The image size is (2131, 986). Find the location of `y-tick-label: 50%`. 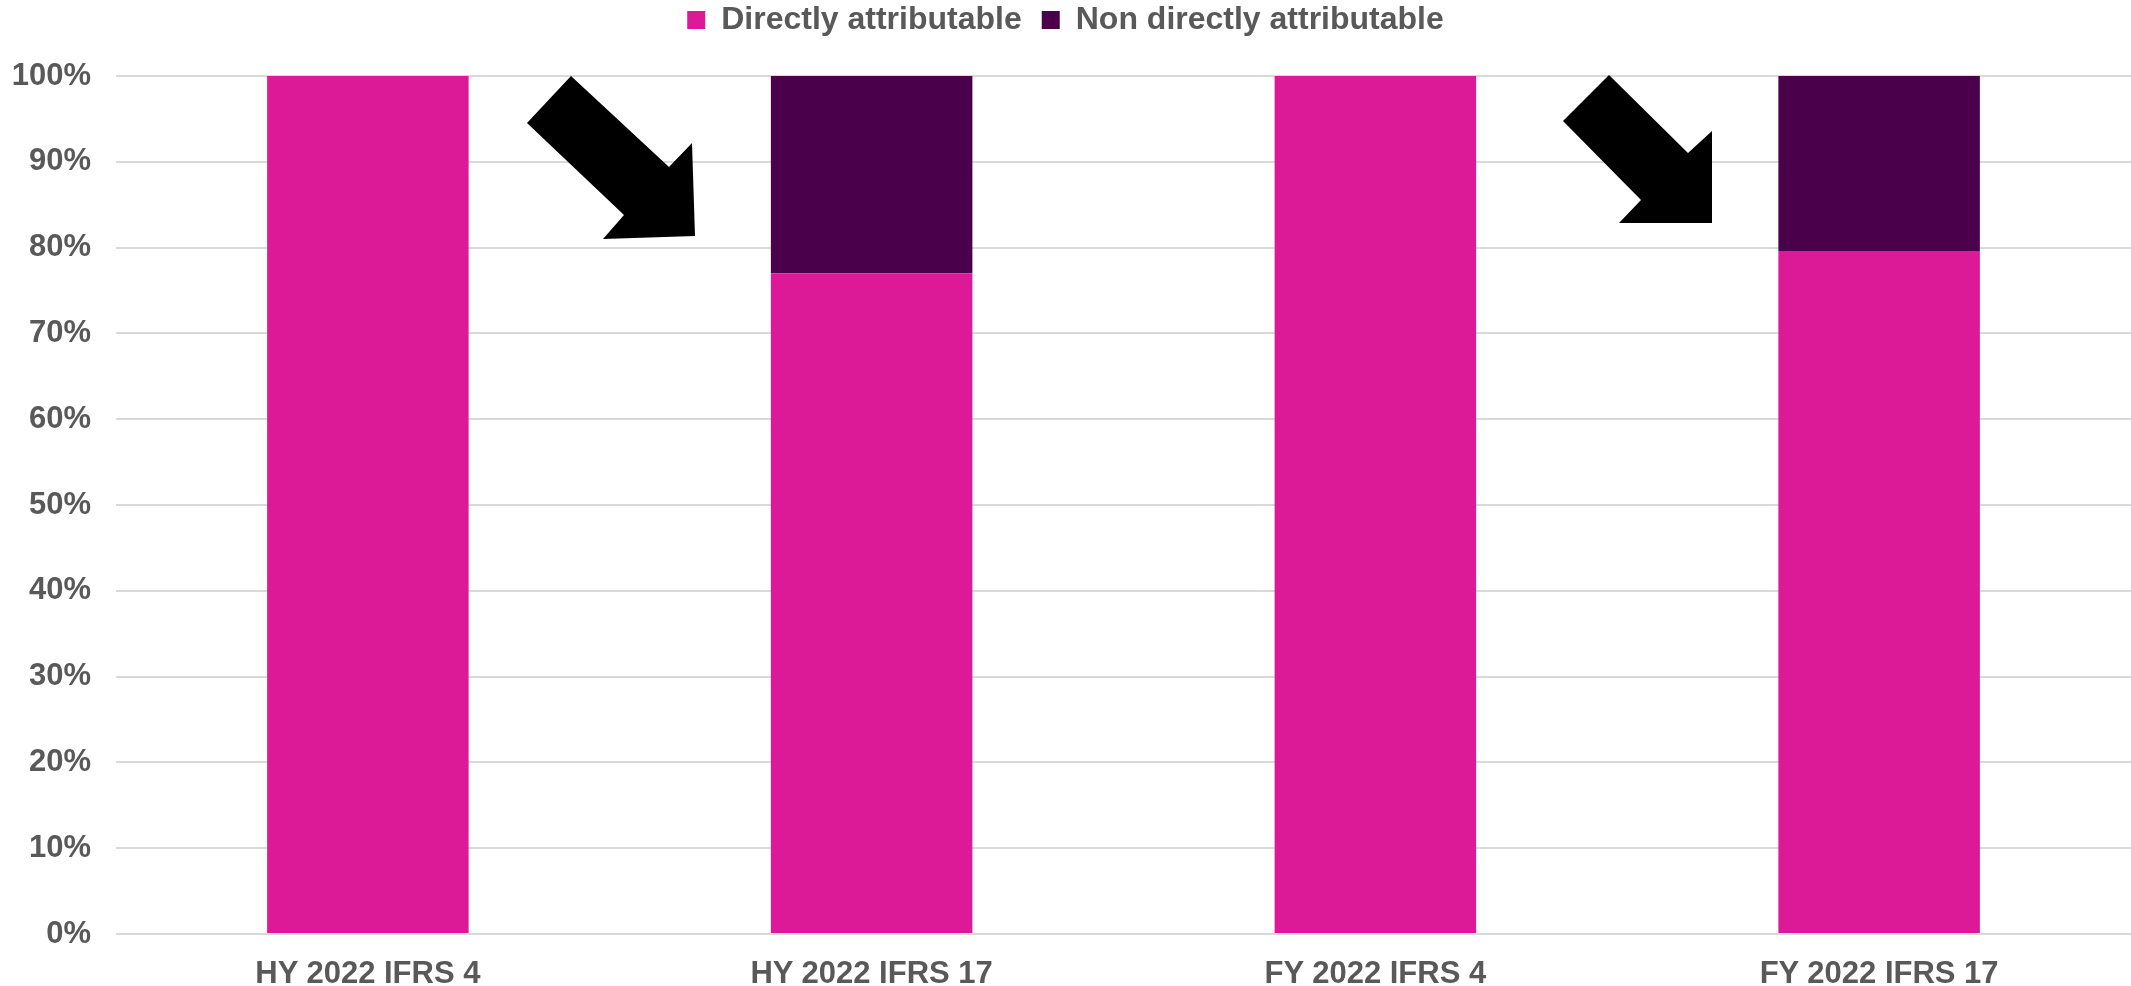

y-tick-label: 50% is located at coordinates (59, 503).